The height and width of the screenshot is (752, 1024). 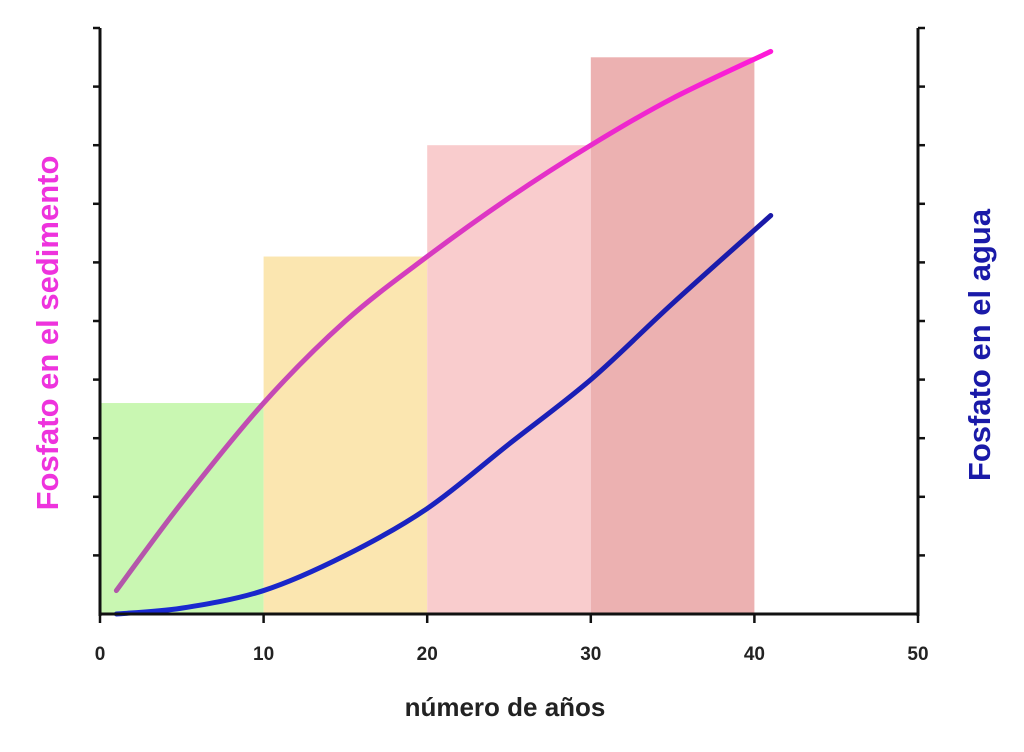 I want to click on x-tick-label-4: 40, so click(x=754, y=654).